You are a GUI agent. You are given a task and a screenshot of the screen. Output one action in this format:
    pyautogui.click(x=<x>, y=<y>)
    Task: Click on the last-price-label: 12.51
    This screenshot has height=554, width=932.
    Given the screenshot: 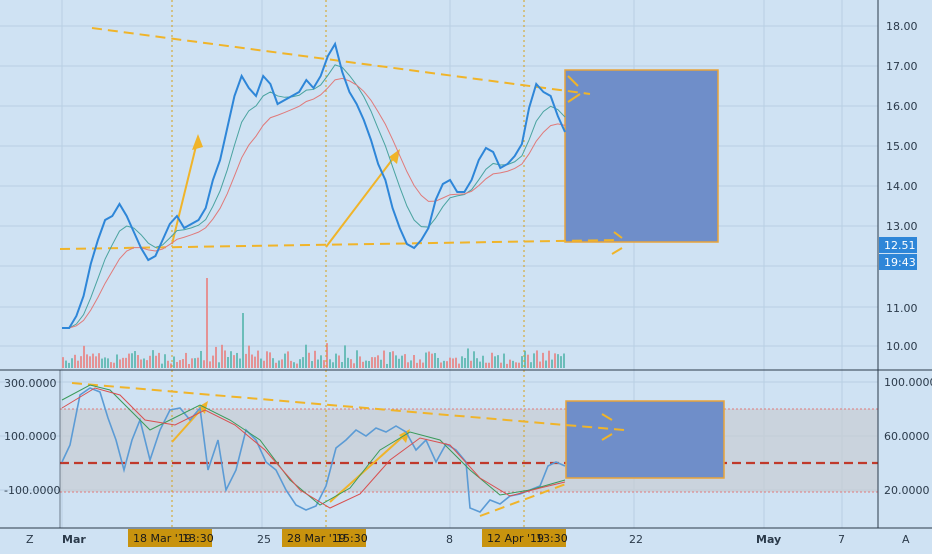 What is the action you would take?
    pyautogui.click(x=900, y=245)
    